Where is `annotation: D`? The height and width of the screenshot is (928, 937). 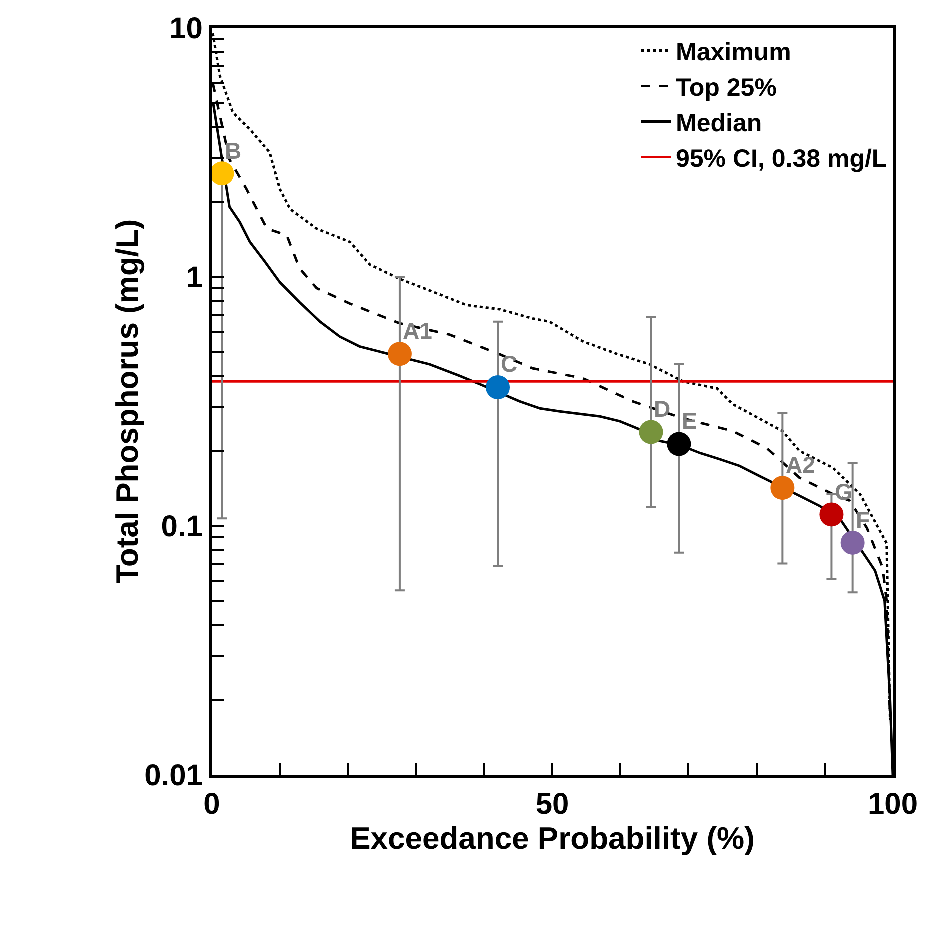
annotation: D is located at coordinates (662, 409).